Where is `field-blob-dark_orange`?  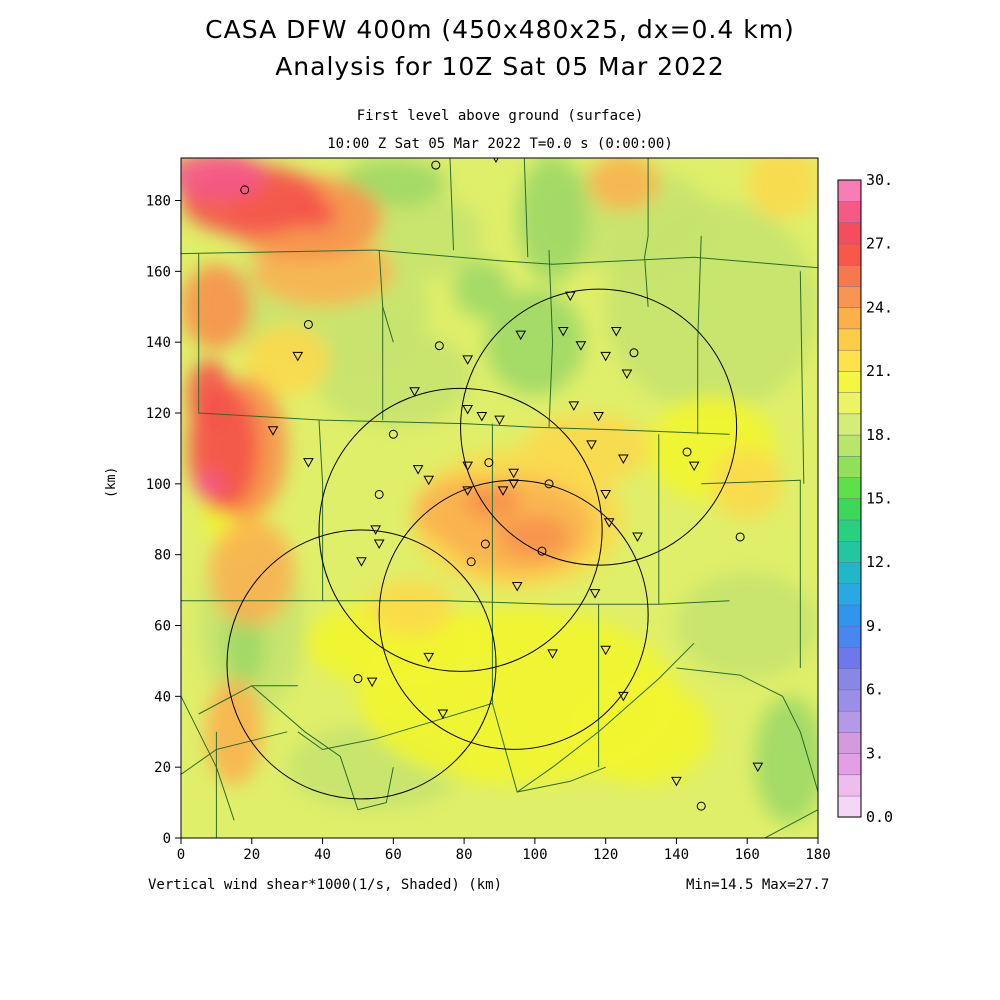
field-blob-dark_orange is located at coordinates (216, 307).